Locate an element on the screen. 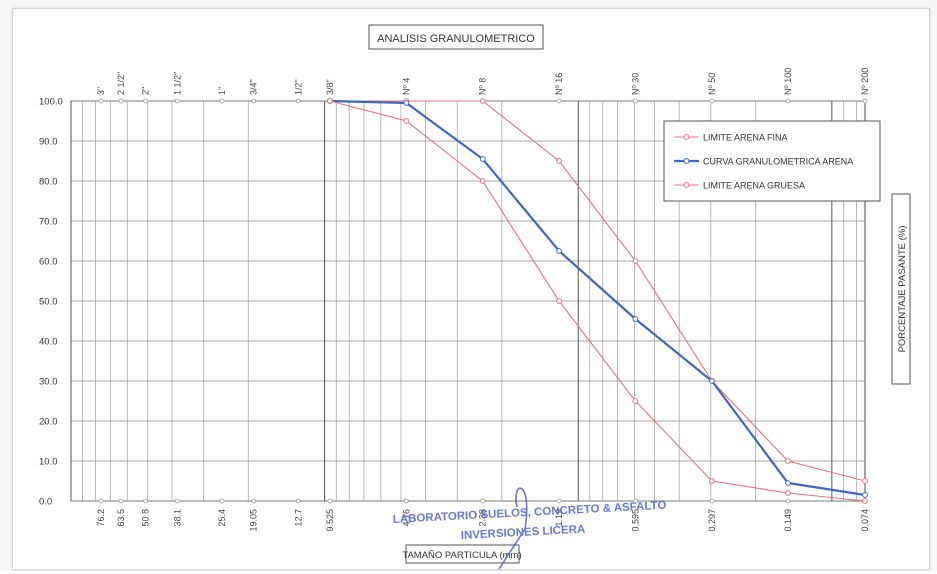 This screenshot has height=574, width=937. sieve-name-label: Nº 8 is located at coordinates (483, 86).